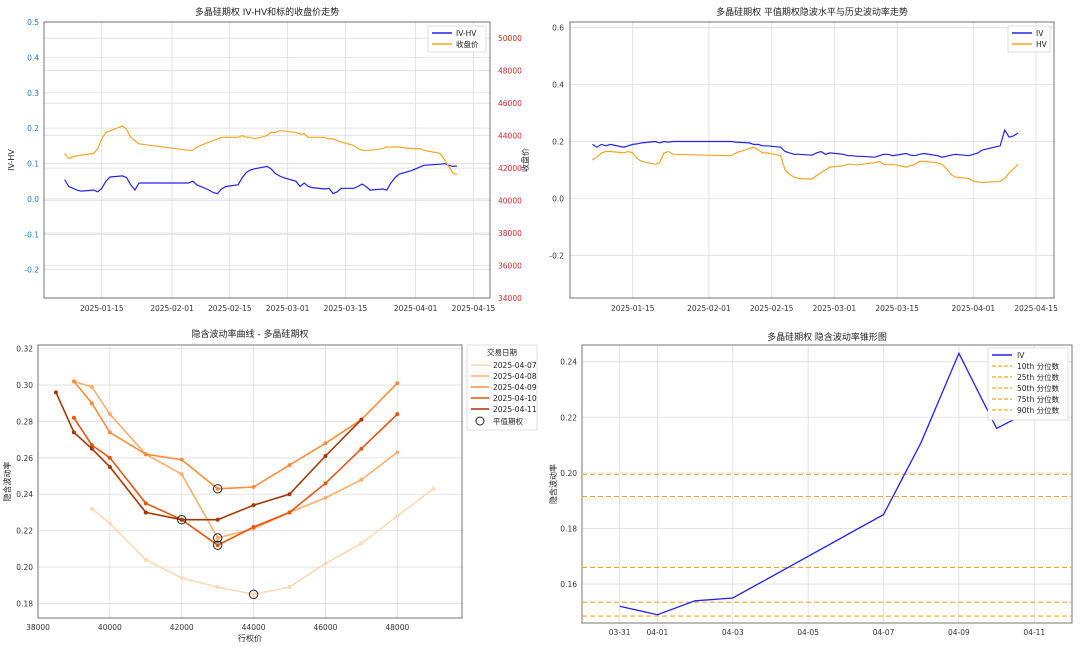 This screenshot has width=1080, height=646. What do you see at coordinates (515, 376) in the screenshot?
I see `legend-label: 2025-04-08` at bounding box center [515, 376].